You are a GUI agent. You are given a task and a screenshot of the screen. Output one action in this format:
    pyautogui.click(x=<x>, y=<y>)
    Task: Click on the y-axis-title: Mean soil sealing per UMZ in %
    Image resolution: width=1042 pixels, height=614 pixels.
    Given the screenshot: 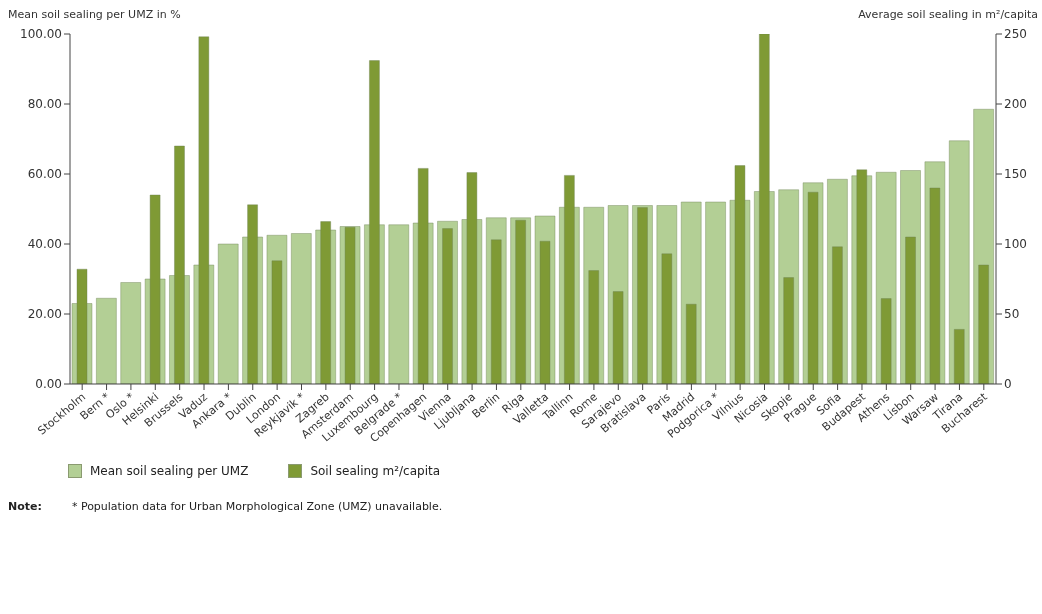 What is the action you would take?
    pyautogui.click(x=94, y=15)
    